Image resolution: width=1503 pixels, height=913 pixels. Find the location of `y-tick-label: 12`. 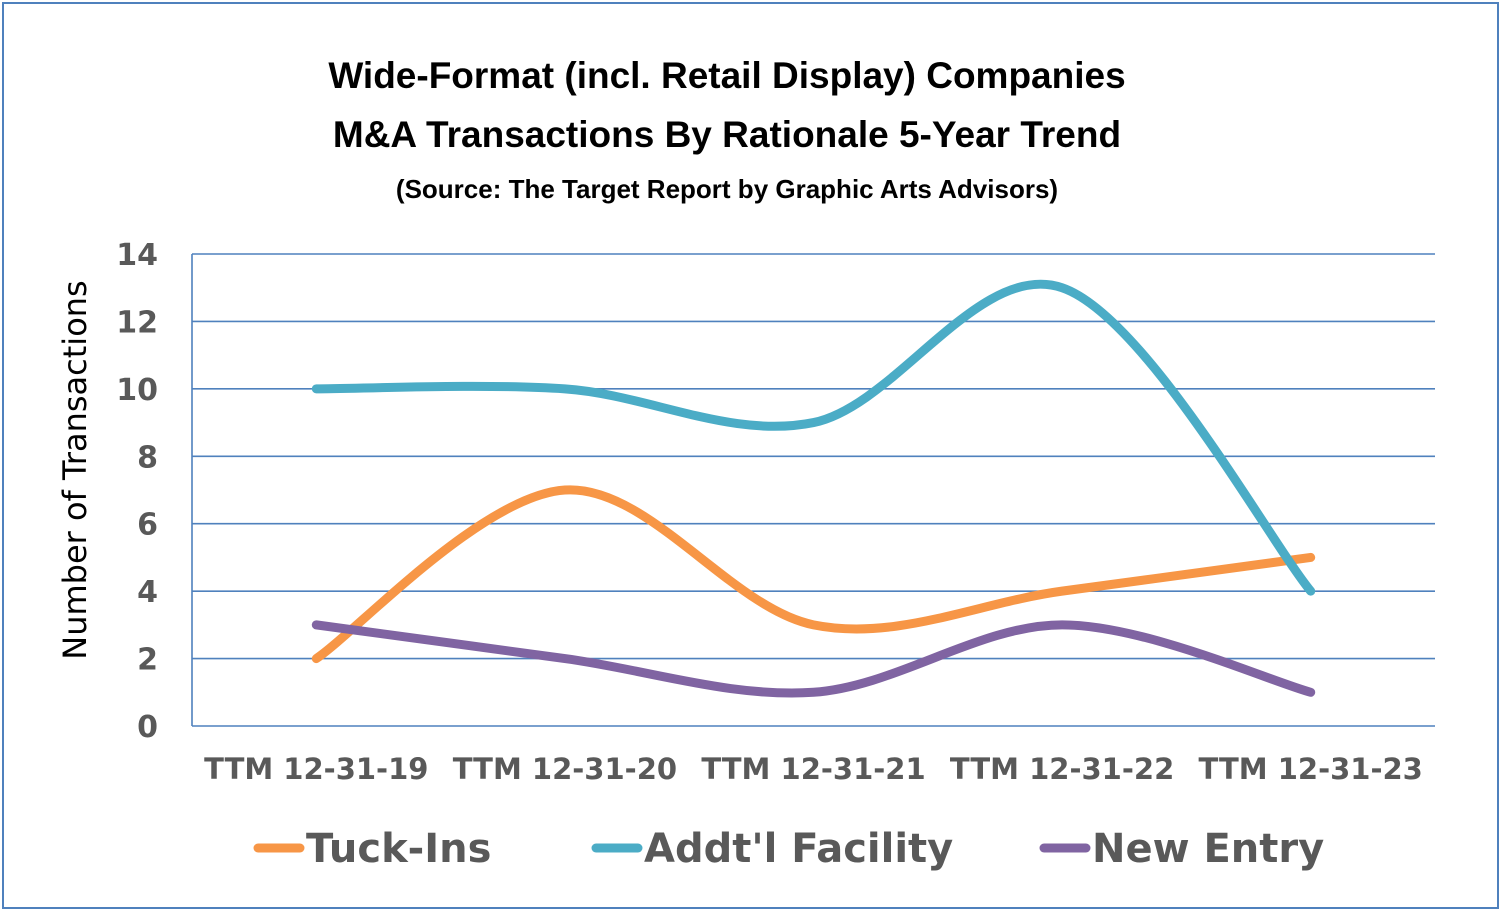

y-tick-label: 12 is located at coordinates (137, 322).